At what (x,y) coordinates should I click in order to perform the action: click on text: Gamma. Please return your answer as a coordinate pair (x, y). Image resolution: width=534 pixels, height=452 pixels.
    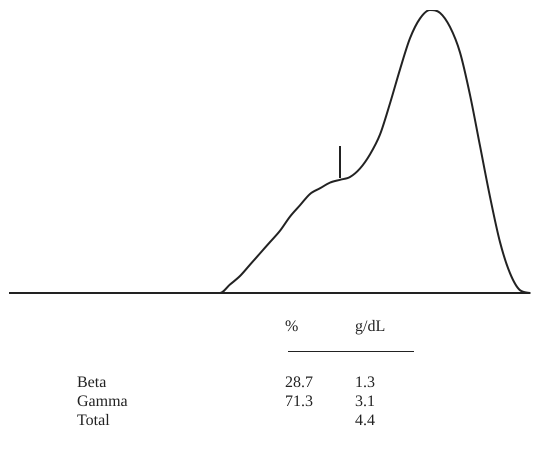
    Looking at the image, I should click on (102, 402).